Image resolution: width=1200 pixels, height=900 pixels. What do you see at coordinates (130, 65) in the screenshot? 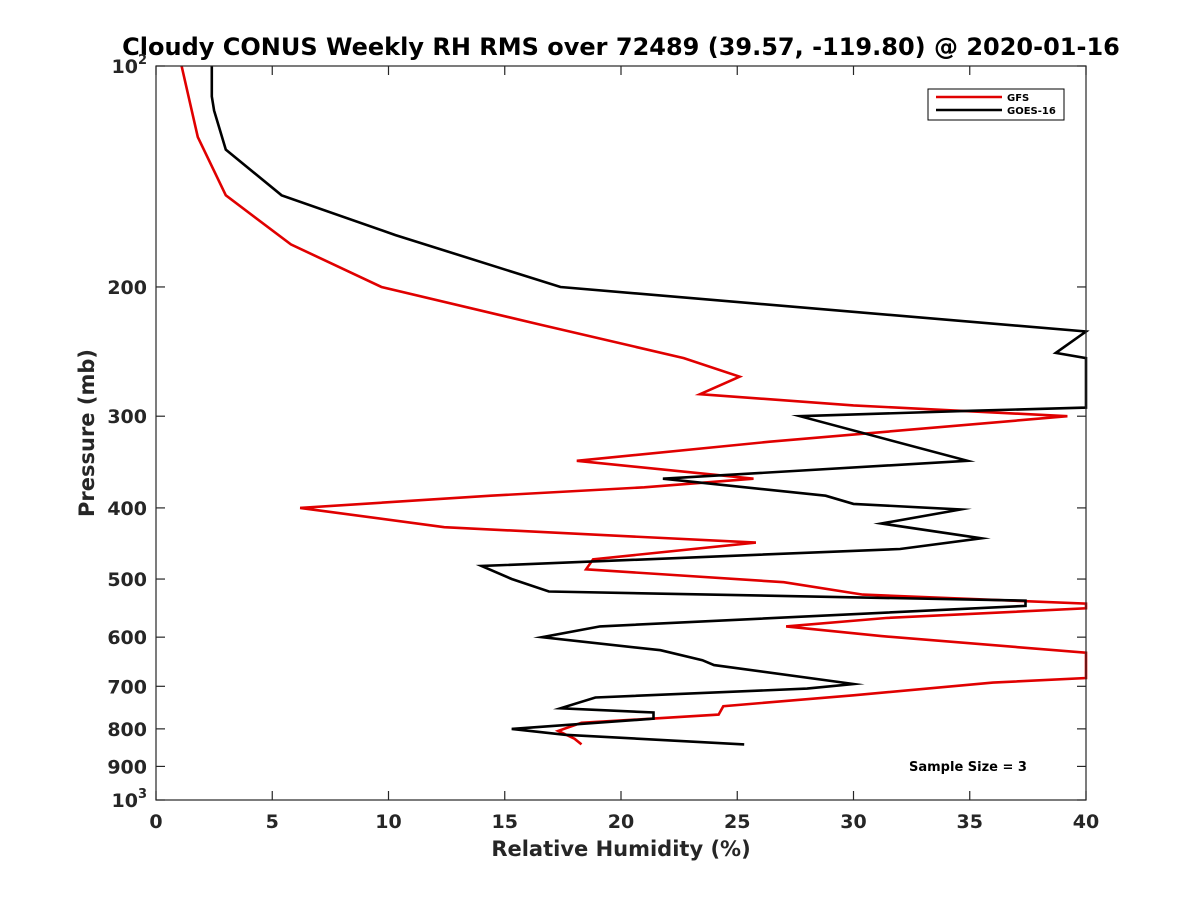
I see `y-tick-label: 10²` at bounding box center [130, 65].